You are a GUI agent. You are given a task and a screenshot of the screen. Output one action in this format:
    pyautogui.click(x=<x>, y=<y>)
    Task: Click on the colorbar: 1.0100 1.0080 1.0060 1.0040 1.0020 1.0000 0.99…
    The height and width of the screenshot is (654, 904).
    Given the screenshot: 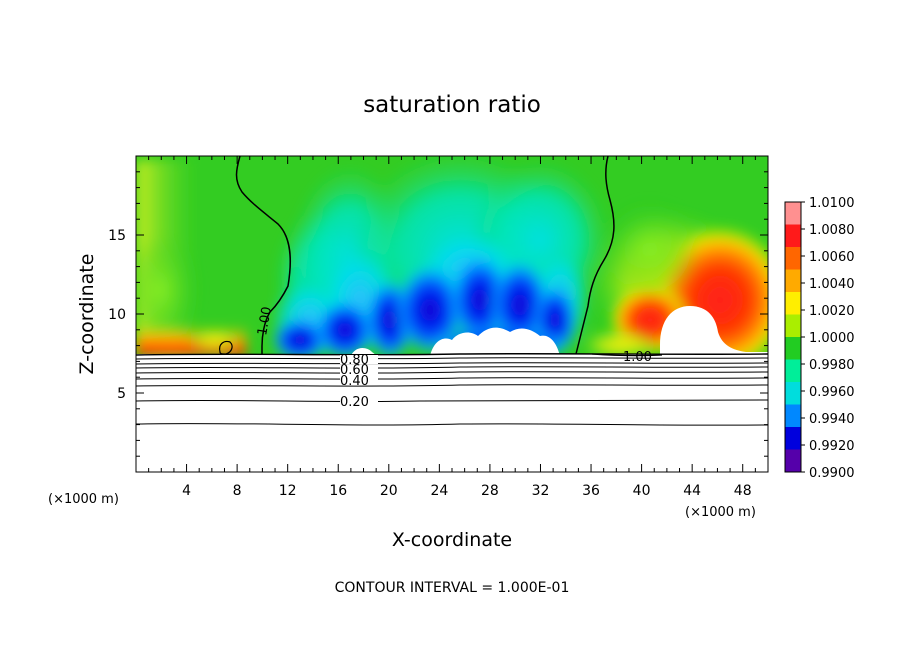 What is the action you would take?
    pyautogui.click(x=819, y=338)
    